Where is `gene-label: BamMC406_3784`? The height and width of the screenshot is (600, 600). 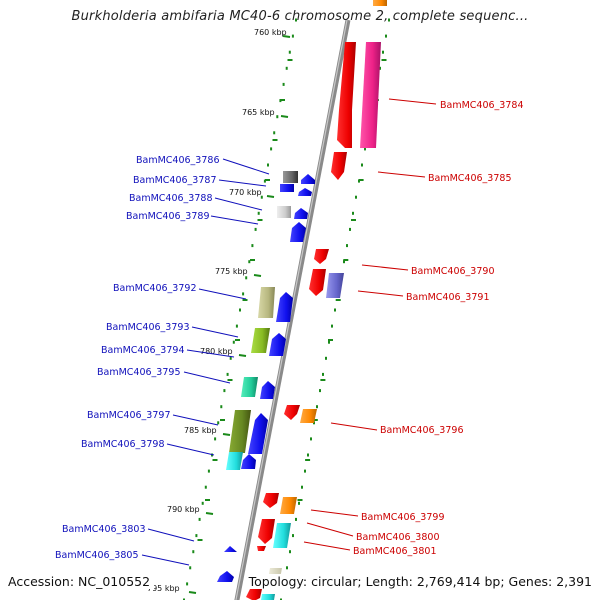
gene-label: BamMC406_3784 is located at coordinates (481, 105).